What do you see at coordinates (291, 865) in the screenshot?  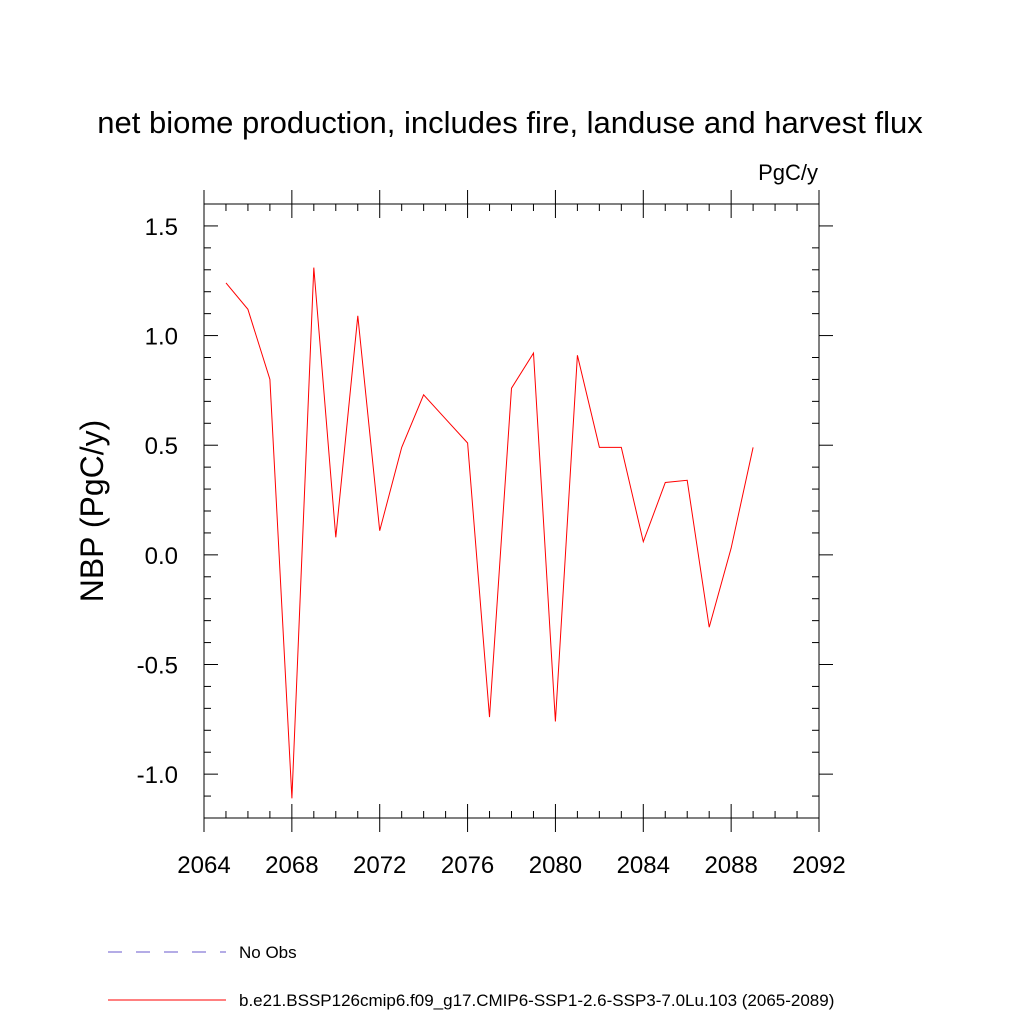 I see `x-tick-label: 2068` at bounding box center [291, 865].